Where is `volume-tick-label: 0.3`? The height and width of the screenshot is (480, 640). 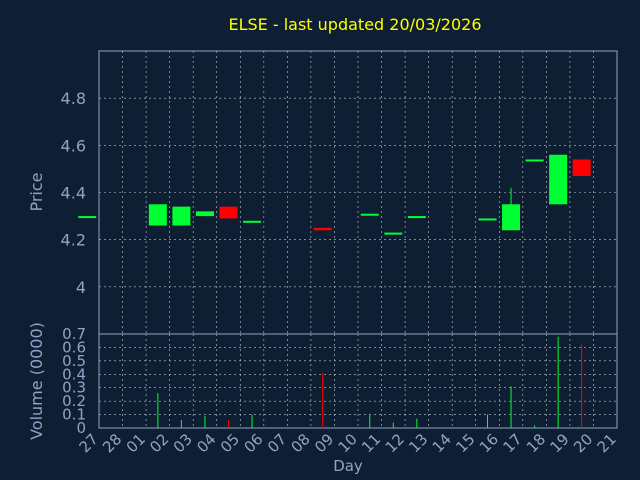 volume-tick-label: 0.3 is located at coordinates (74, 388).